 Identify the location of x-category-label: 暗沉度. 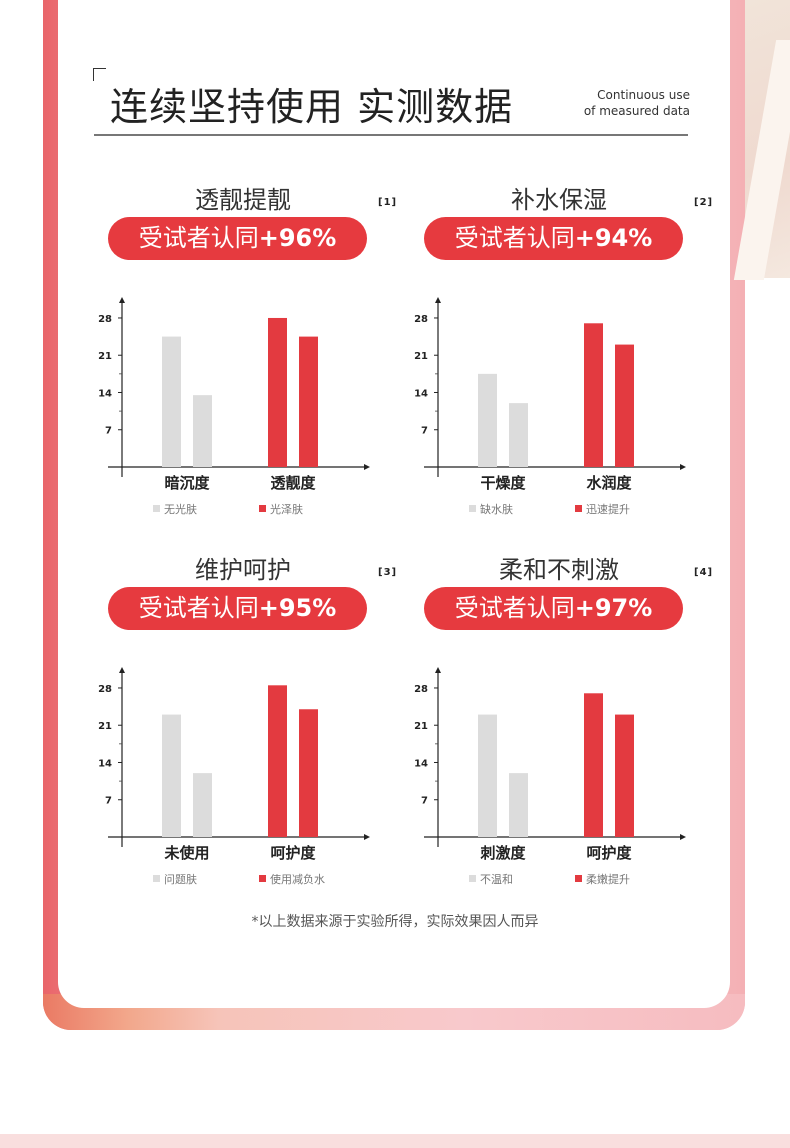
(187, 483).